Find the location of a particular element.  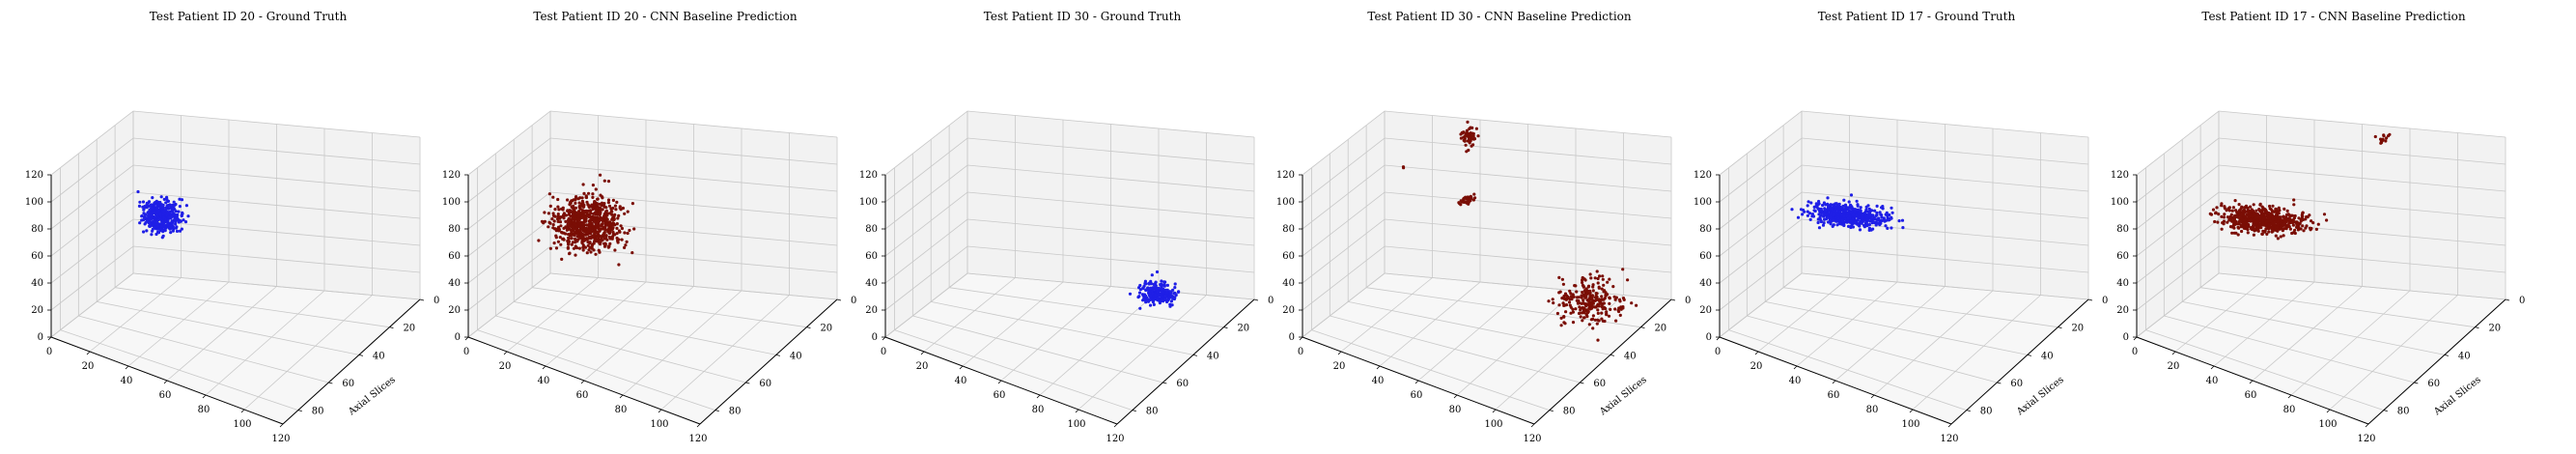

x-tick-label: 120 is located at coordinates (1532, 439).